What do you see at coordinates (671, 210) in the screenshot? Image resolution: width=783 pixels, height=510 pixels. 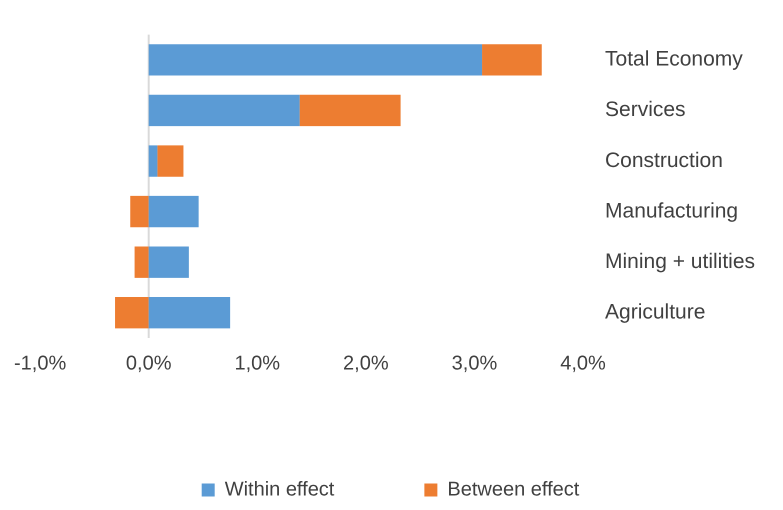 I see `y-tick-label: Manufacturing` at bounding box center [671, 210].